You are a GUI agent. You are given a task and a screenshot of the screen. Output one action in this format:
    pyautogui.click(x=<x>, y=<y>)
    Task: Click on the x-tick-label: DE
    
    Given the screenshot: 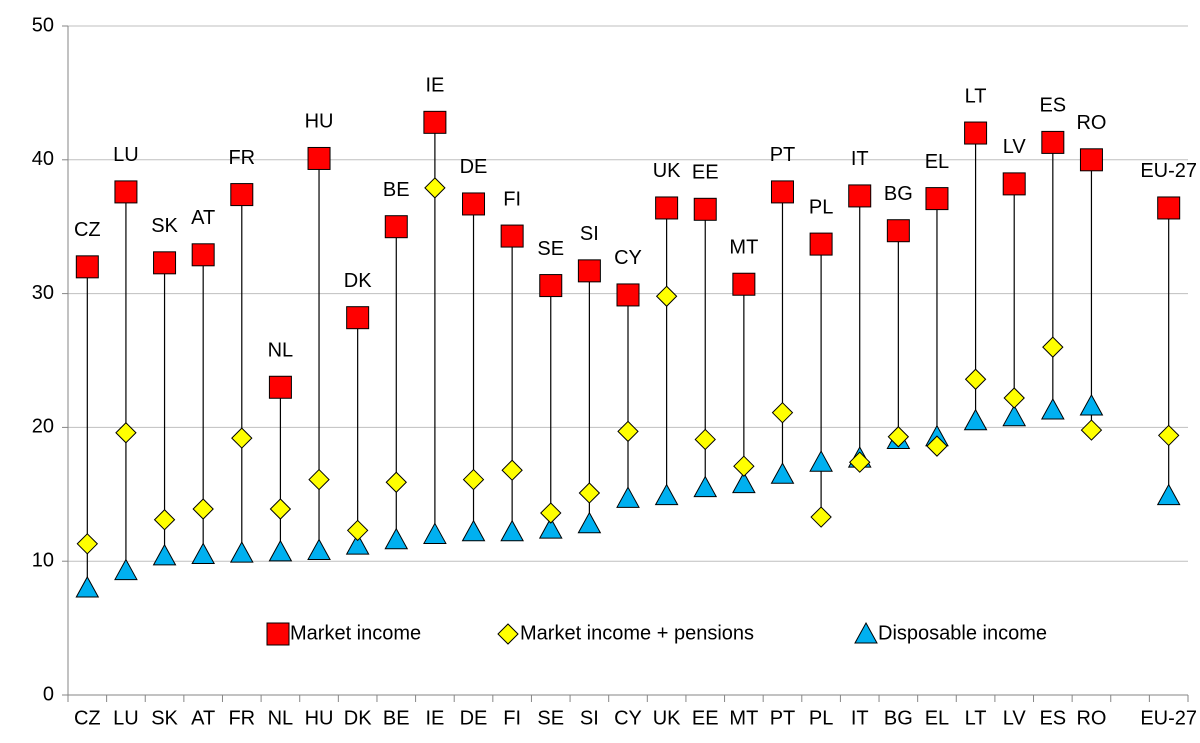 What is the action you would take?
    pyautogui.click(x=474, y=718)
    